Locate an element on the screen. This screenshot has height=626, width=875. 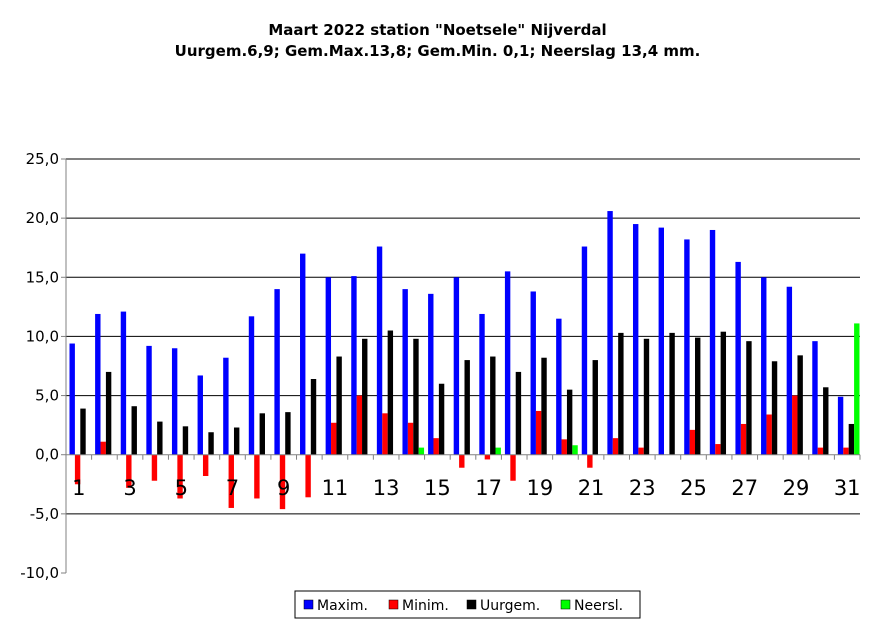
x-tick-label: 27 is located at coordinates (744, 488).